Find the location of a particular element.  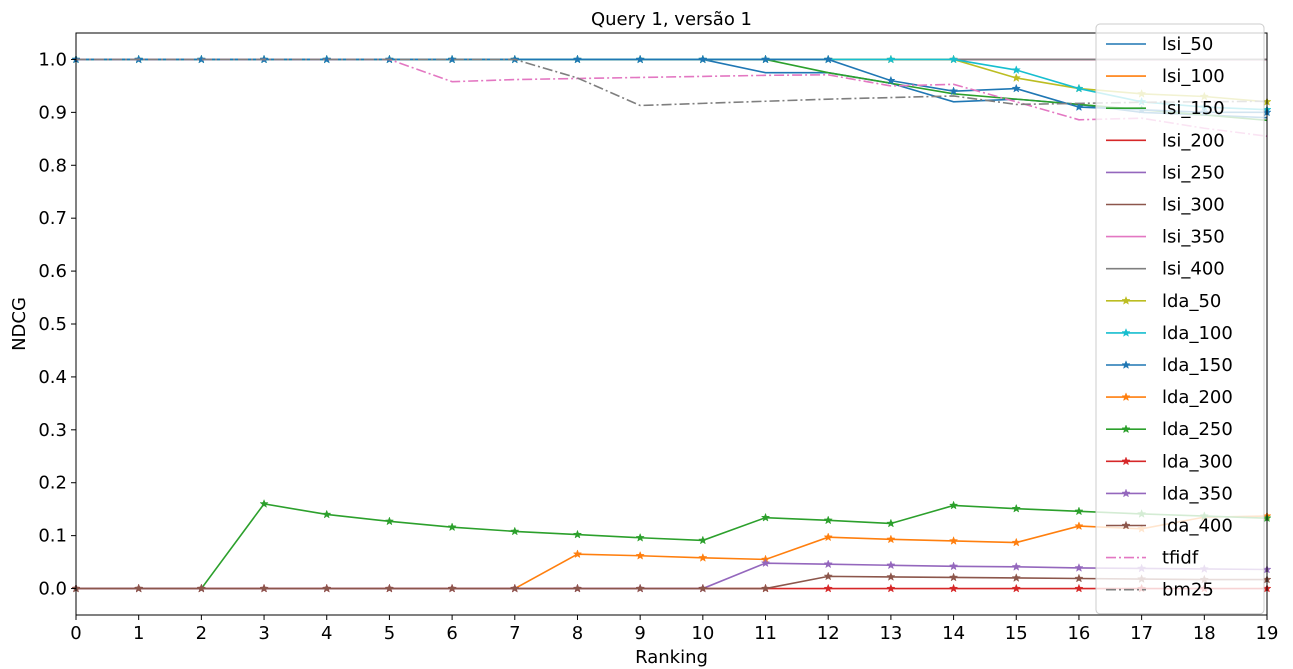

legend-entry-lda_200: lda_200 is located at coordinates (1169, 397).